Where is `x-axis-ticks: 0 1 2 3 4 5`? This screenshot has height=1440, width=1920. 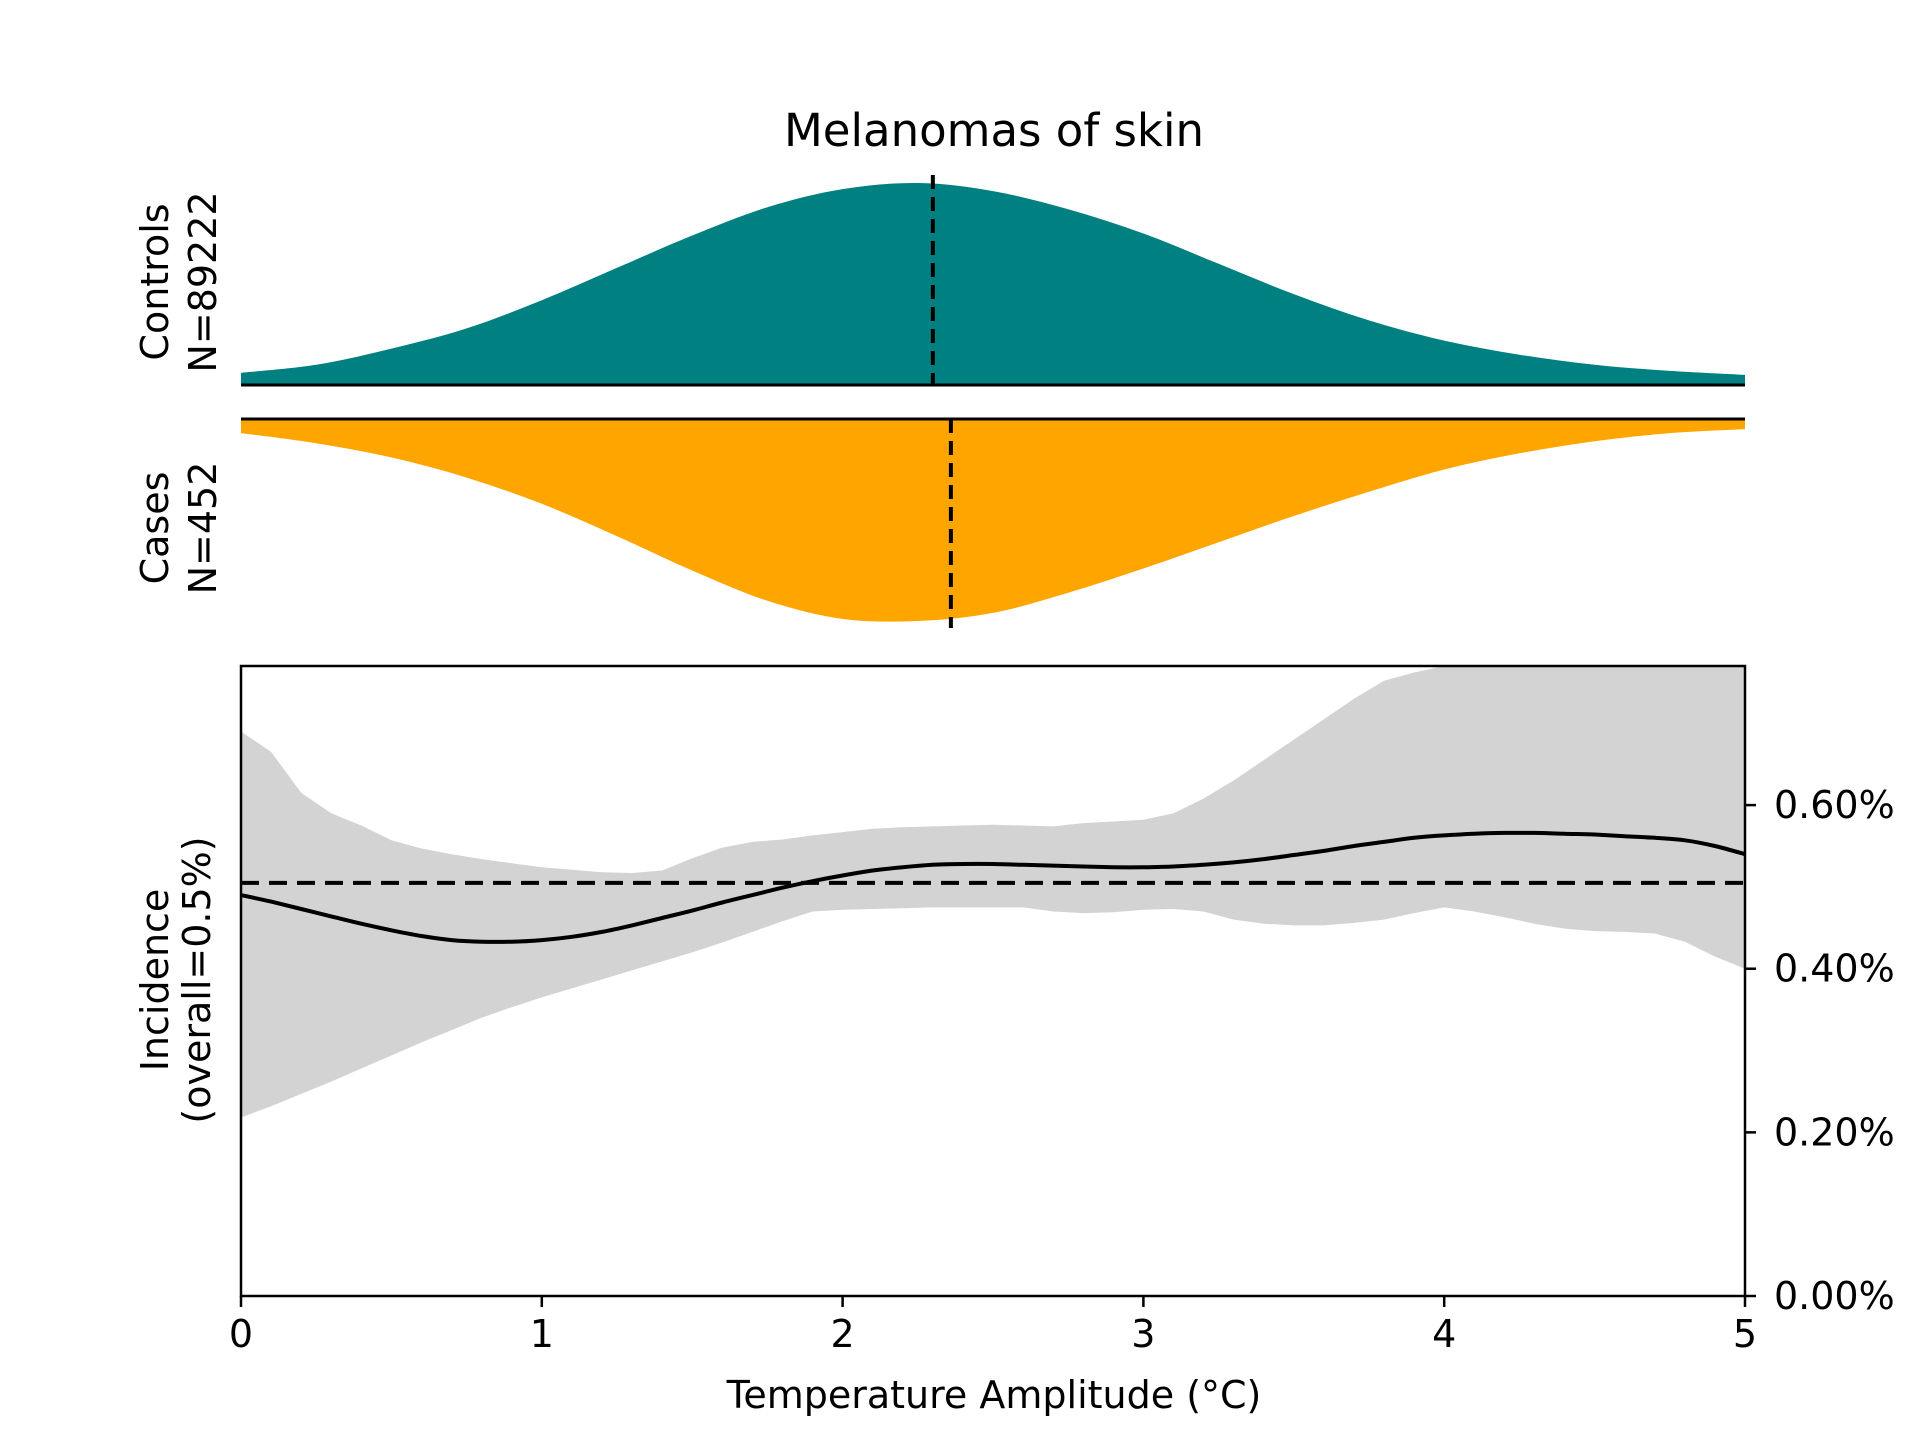 x-axis-ticks: 0 1 2 3 4 5 is located at coordinates (993, 1326).